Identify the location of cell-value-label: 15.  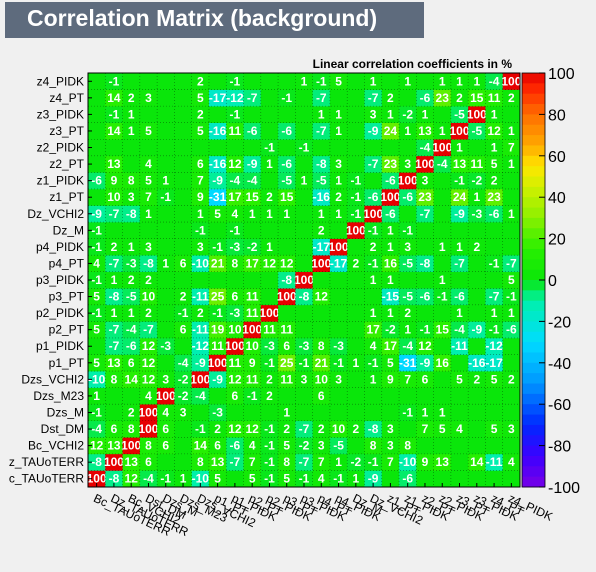
(443, 330).